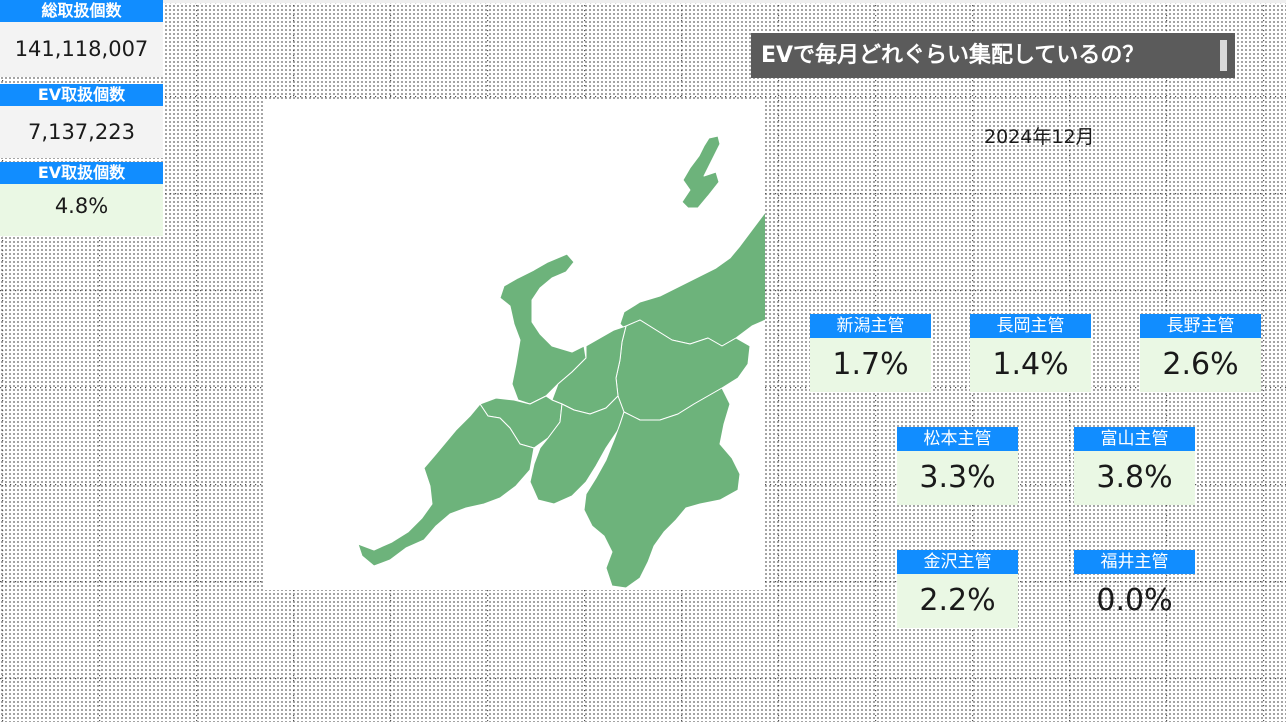  I want to click on noto-peninsula-shape, so click(543, 329).